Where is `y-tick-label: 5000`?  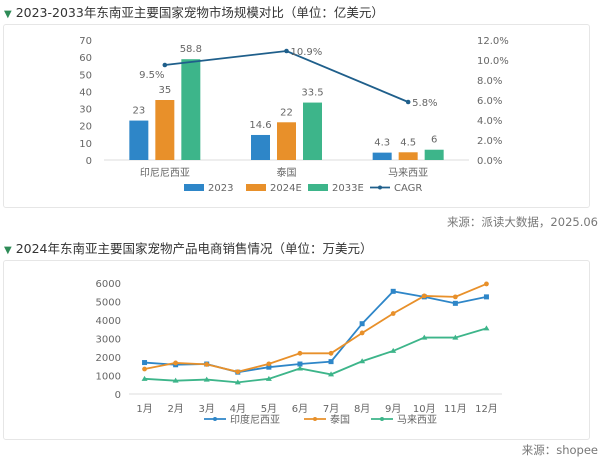
y-tick-label: 5000 is located at coordinates (108, 303).